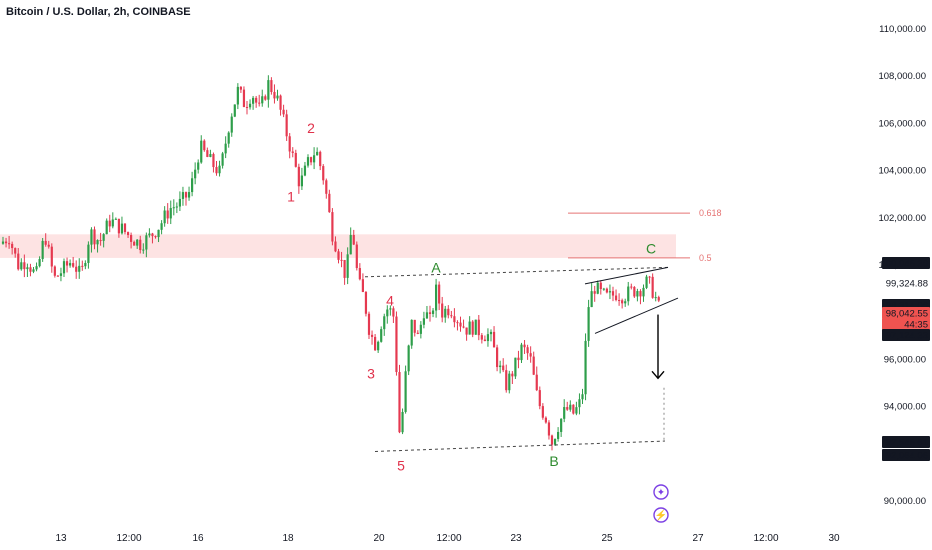 The width and height of the screenshot is (932, 550). What do you see at coordinates (607, 538) in the screenshot?
I see `x-tick-7: 25` at bounding box center [607, 538].